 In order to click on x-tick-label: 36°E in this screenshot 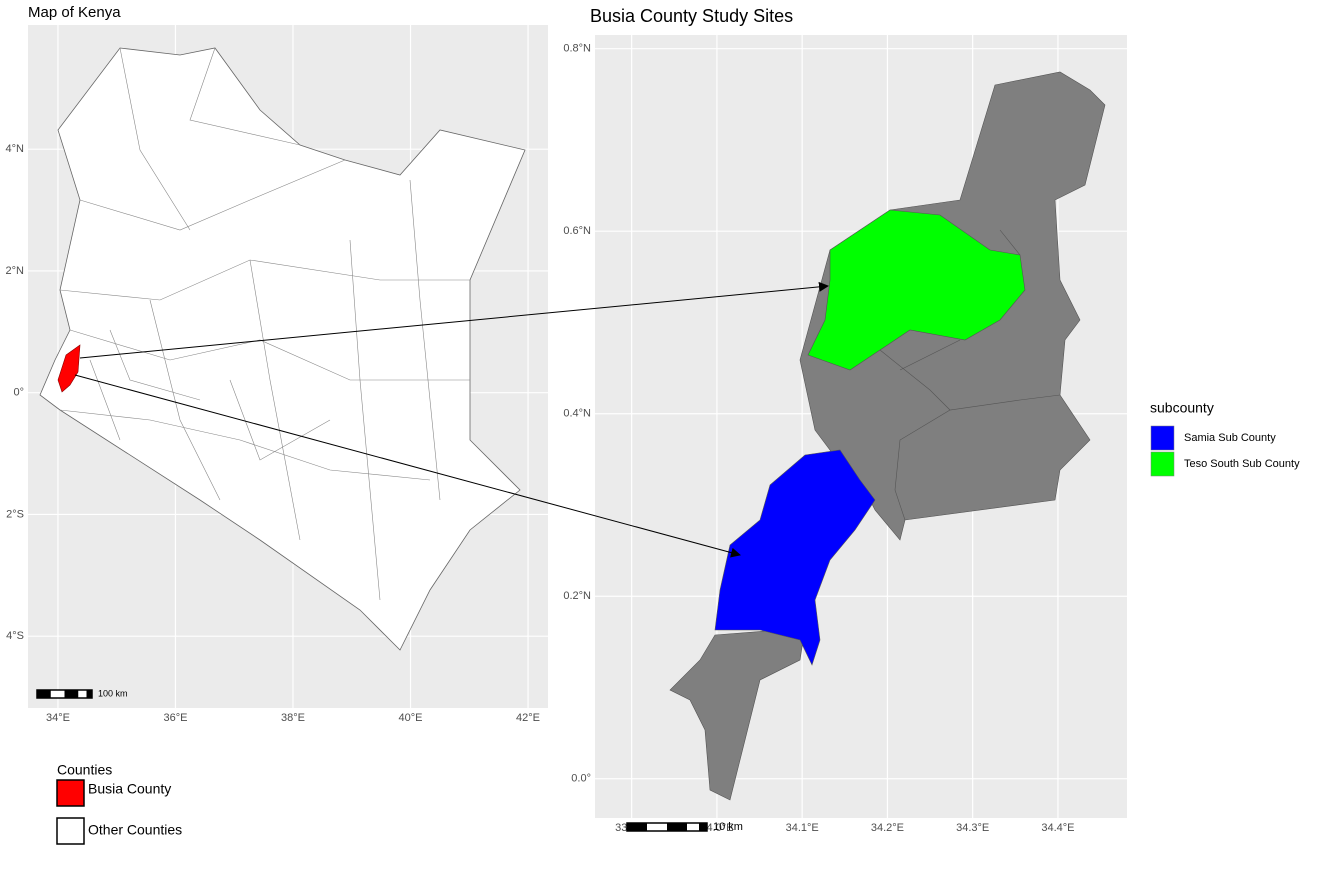, I will do `click(175, 718)`.